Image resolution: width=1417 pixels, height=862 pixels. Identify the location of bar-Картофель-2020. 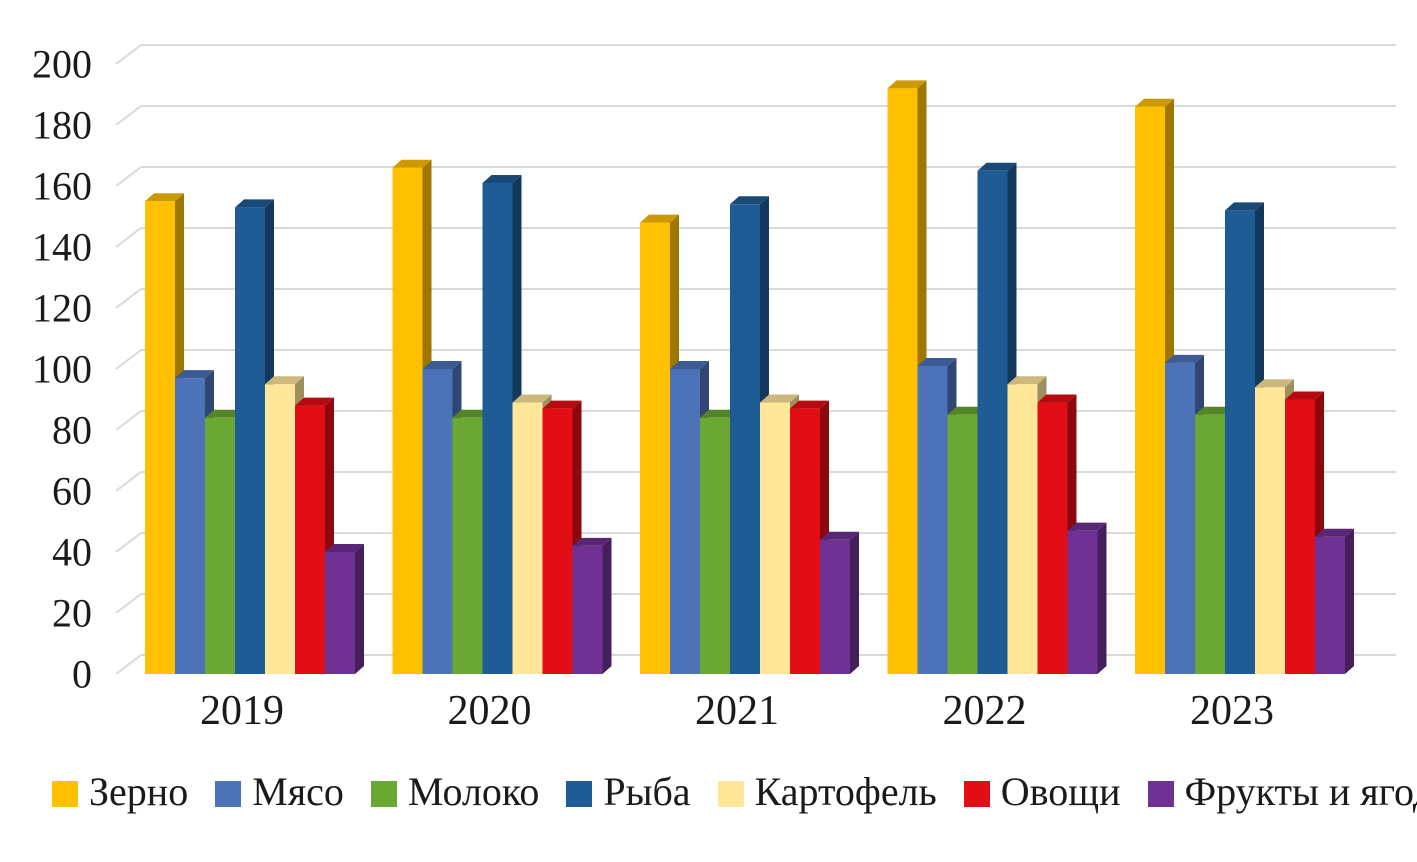
(527, 538).